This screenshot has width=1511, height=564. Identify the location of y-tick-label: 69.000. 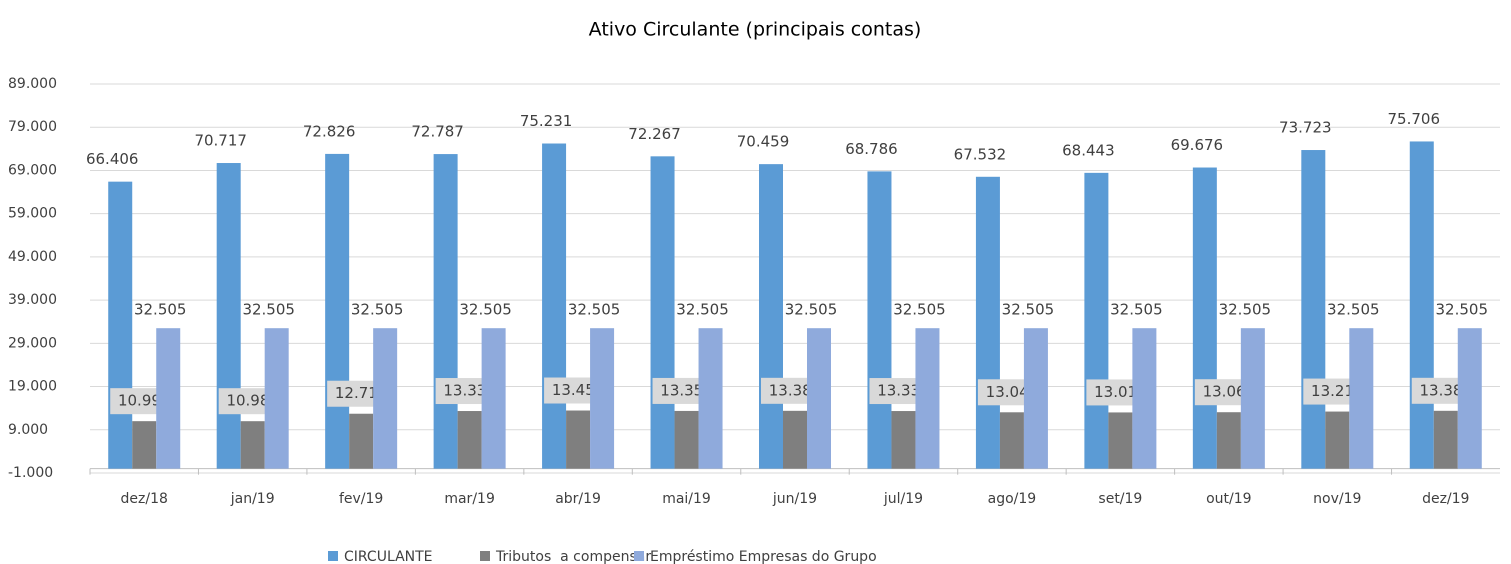
(32, 170).